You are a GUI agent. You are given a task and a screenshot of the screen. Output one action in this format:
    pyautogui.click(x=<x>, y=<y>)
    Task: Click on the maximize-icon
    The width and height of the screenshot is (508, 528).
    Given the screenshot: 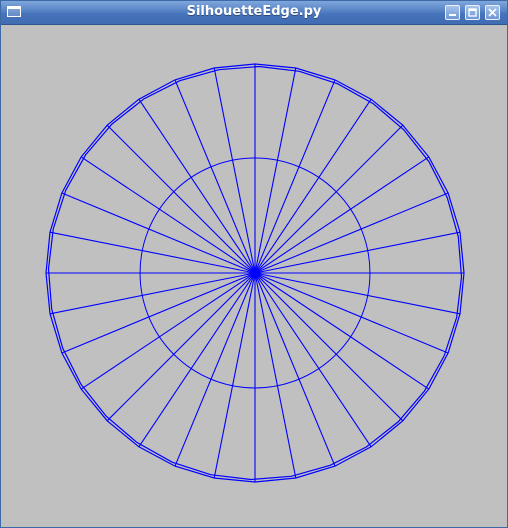 What is the action you would take?
    pyautogui.click(x=472, y=12)
    